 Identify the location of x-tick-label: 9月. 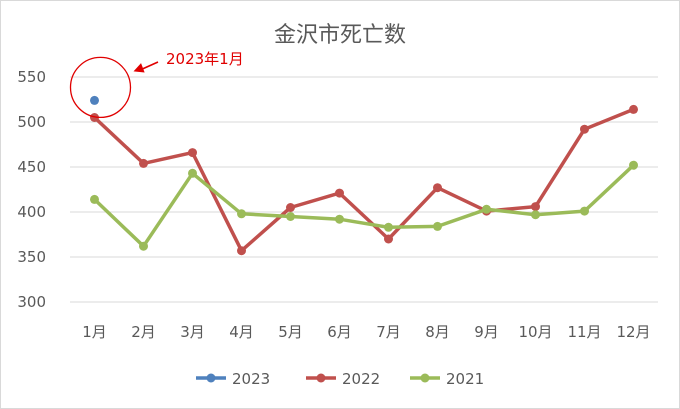
(486, 332).